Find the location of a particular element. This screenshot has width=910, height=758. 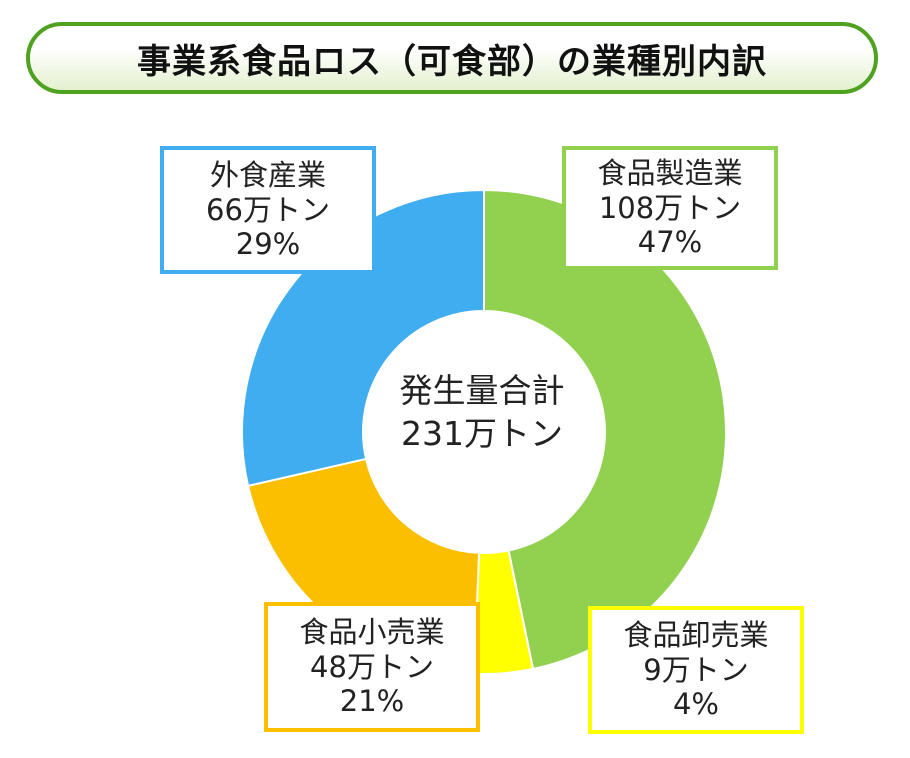

center-total-label: 発生量合計 231万トン is located at coordinates (482, 413).